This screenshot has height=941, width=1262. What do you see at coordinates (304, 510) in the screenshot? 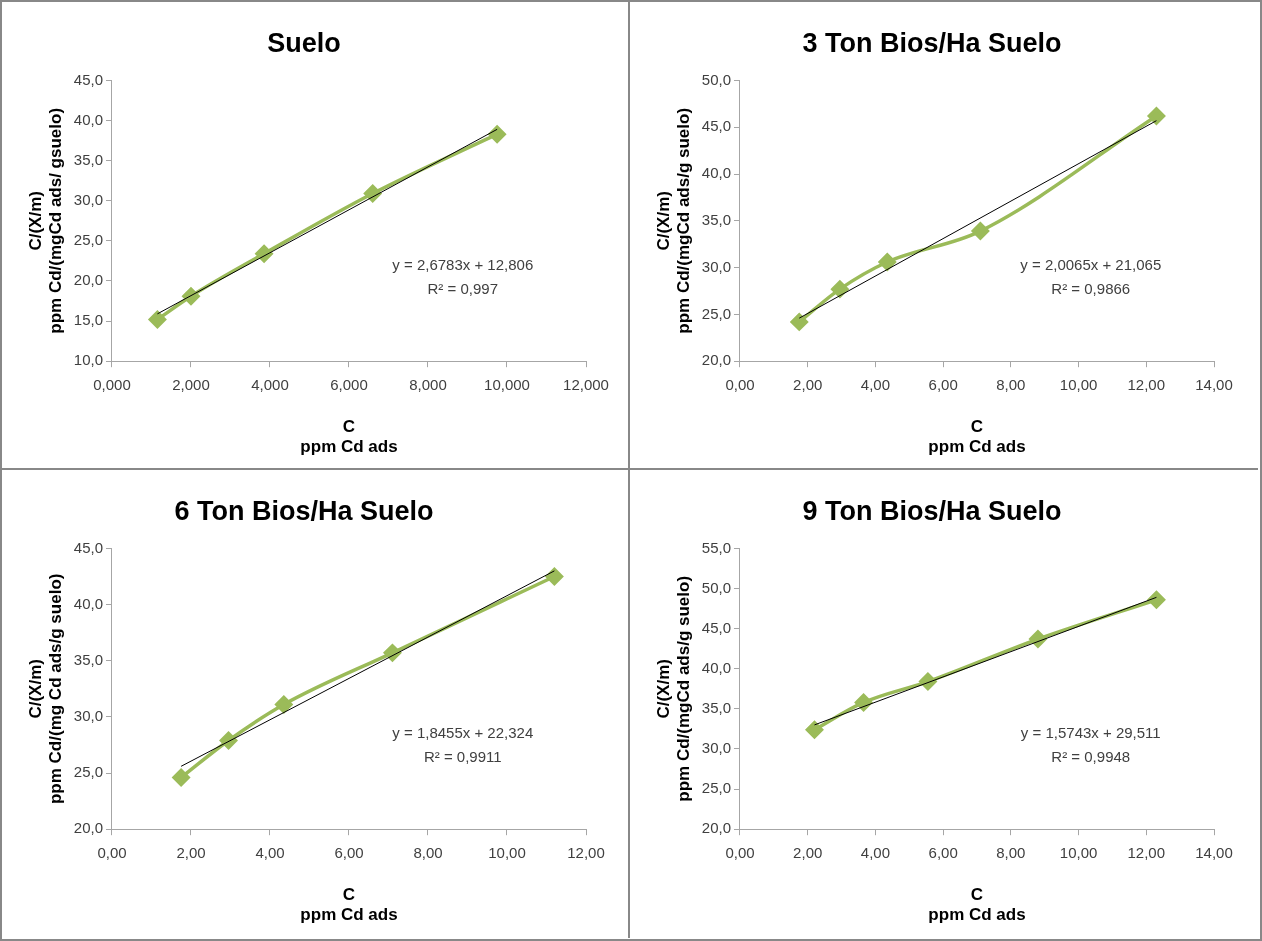
I see `chart-title: 6 Ton Bios/Ha Suelo` at bounding box center [304, 510].